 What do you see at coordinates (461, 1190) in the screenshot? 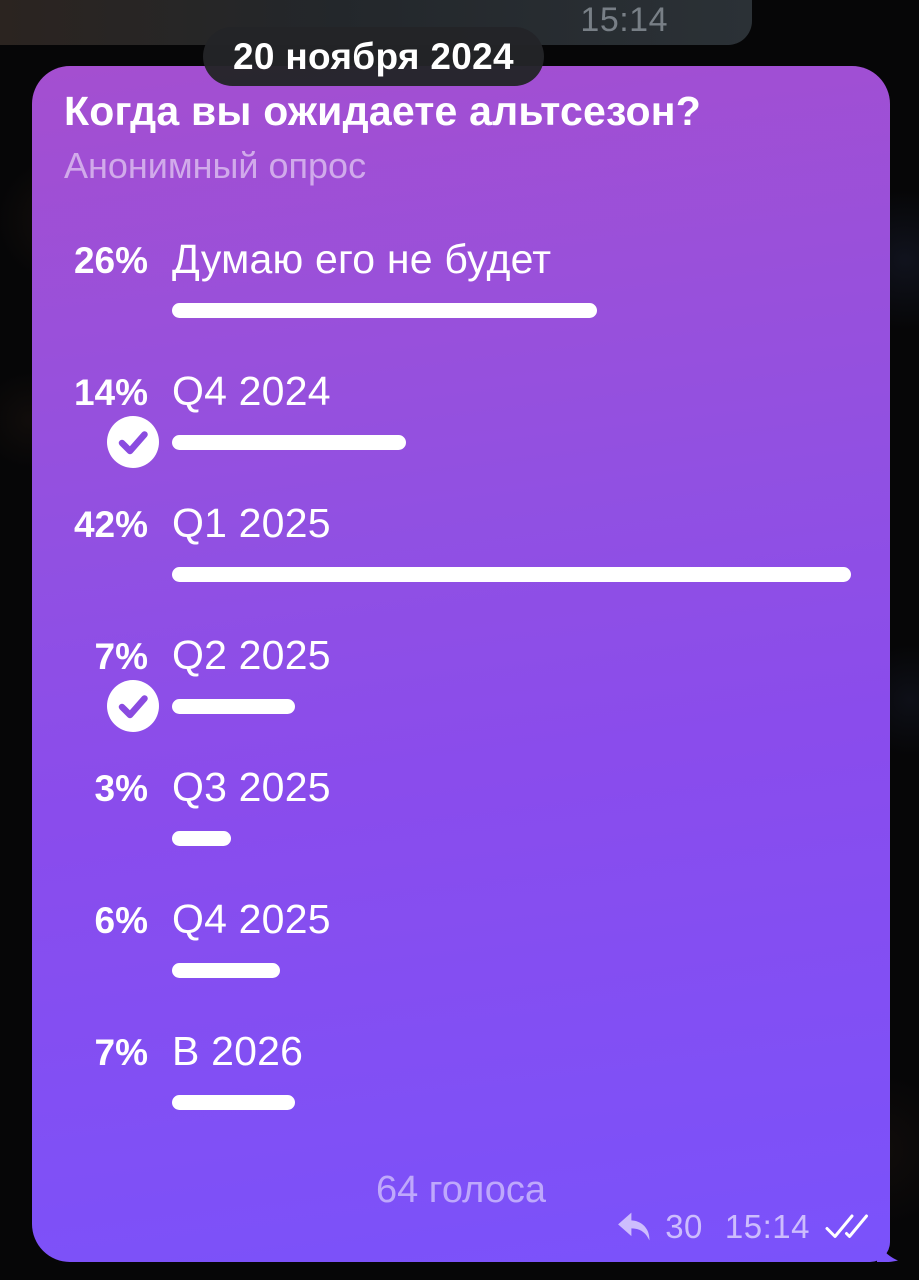
I see `poll-total-votes: 64 голоса` at bounding box center [461, 1190].